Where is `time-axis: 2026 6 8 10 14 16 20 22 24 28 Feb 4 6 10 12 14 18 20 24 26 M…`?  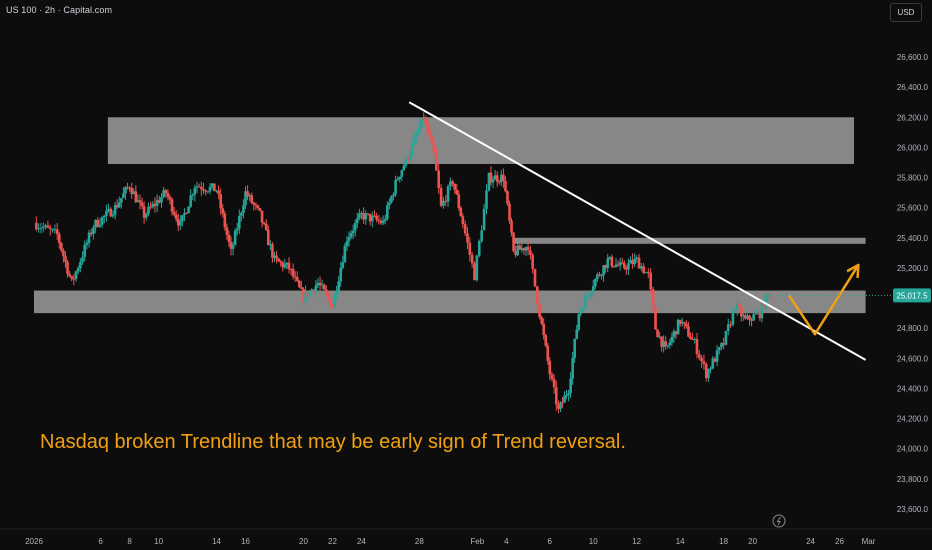
time-axis: 2026 6 8 10 14 16 20 22 24 28 Feb 4 6 10 12 14 18 20 24 26 M… is located at coordinates (466, 530).